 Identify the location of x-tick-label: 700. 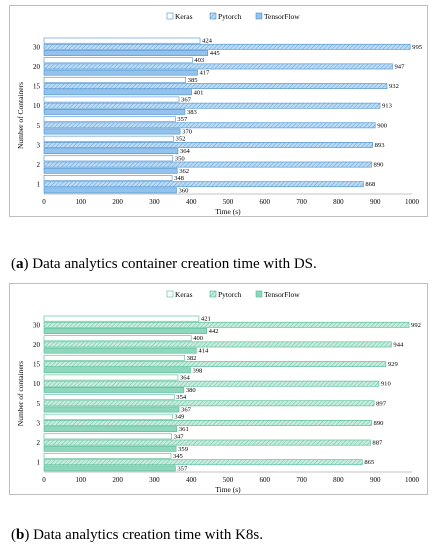
(301, 202).